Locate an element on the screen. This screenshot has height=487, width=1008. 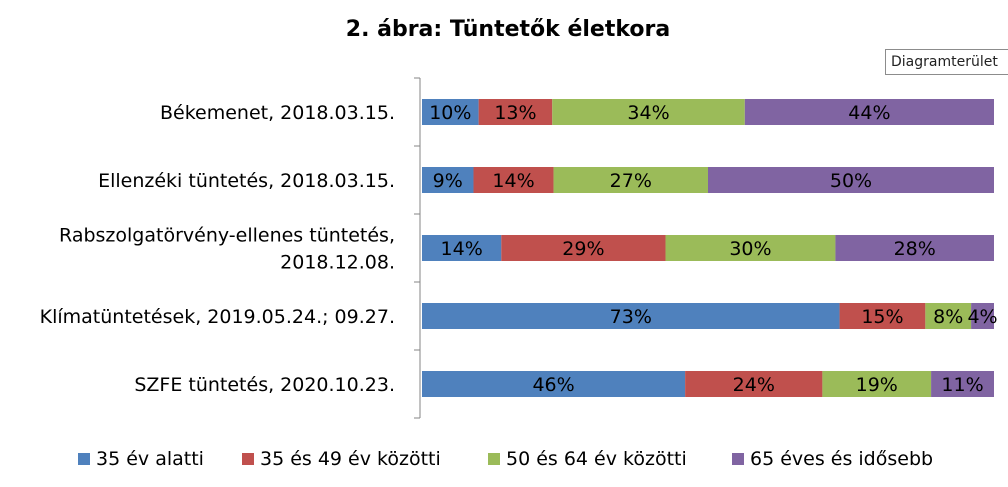
data-label: 27% is located at coordinates (631, 181).